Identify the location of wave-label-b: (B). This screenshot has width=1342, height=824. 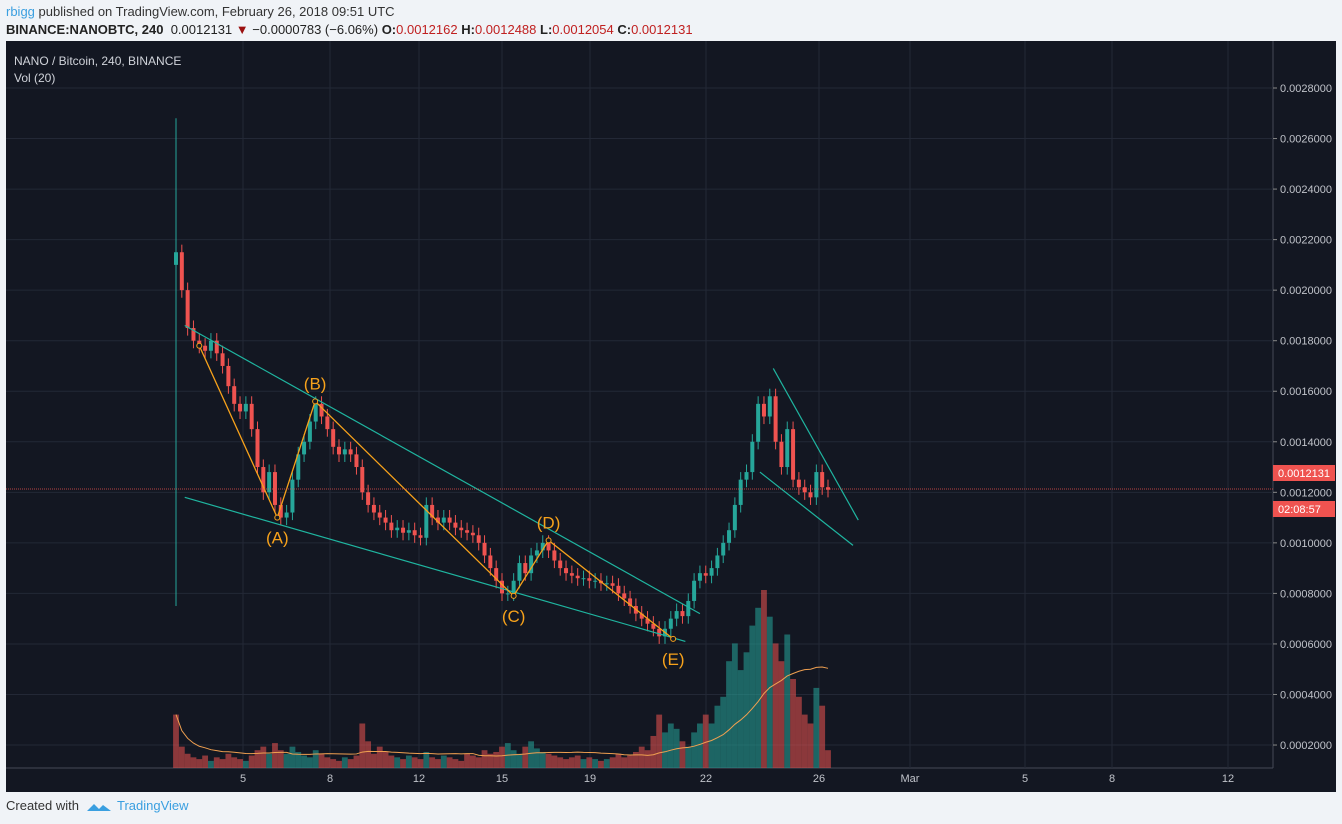
(315, 383).